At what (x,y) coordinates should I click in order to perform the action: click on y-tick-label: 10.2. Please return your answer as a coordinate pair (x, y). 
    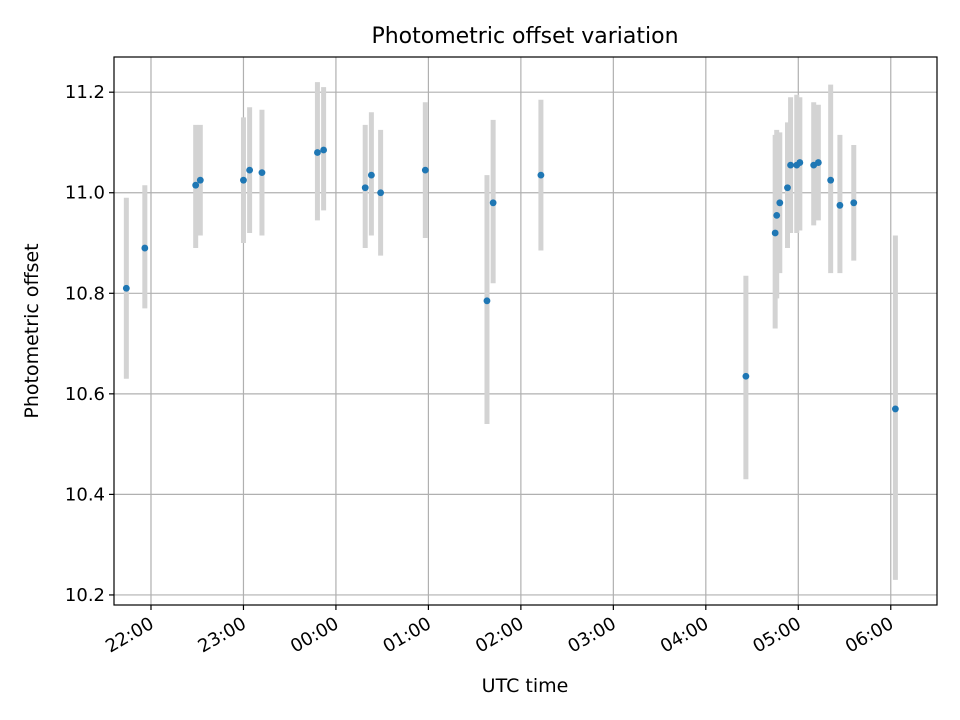
    Looking at the image, I should click on (85, 595).